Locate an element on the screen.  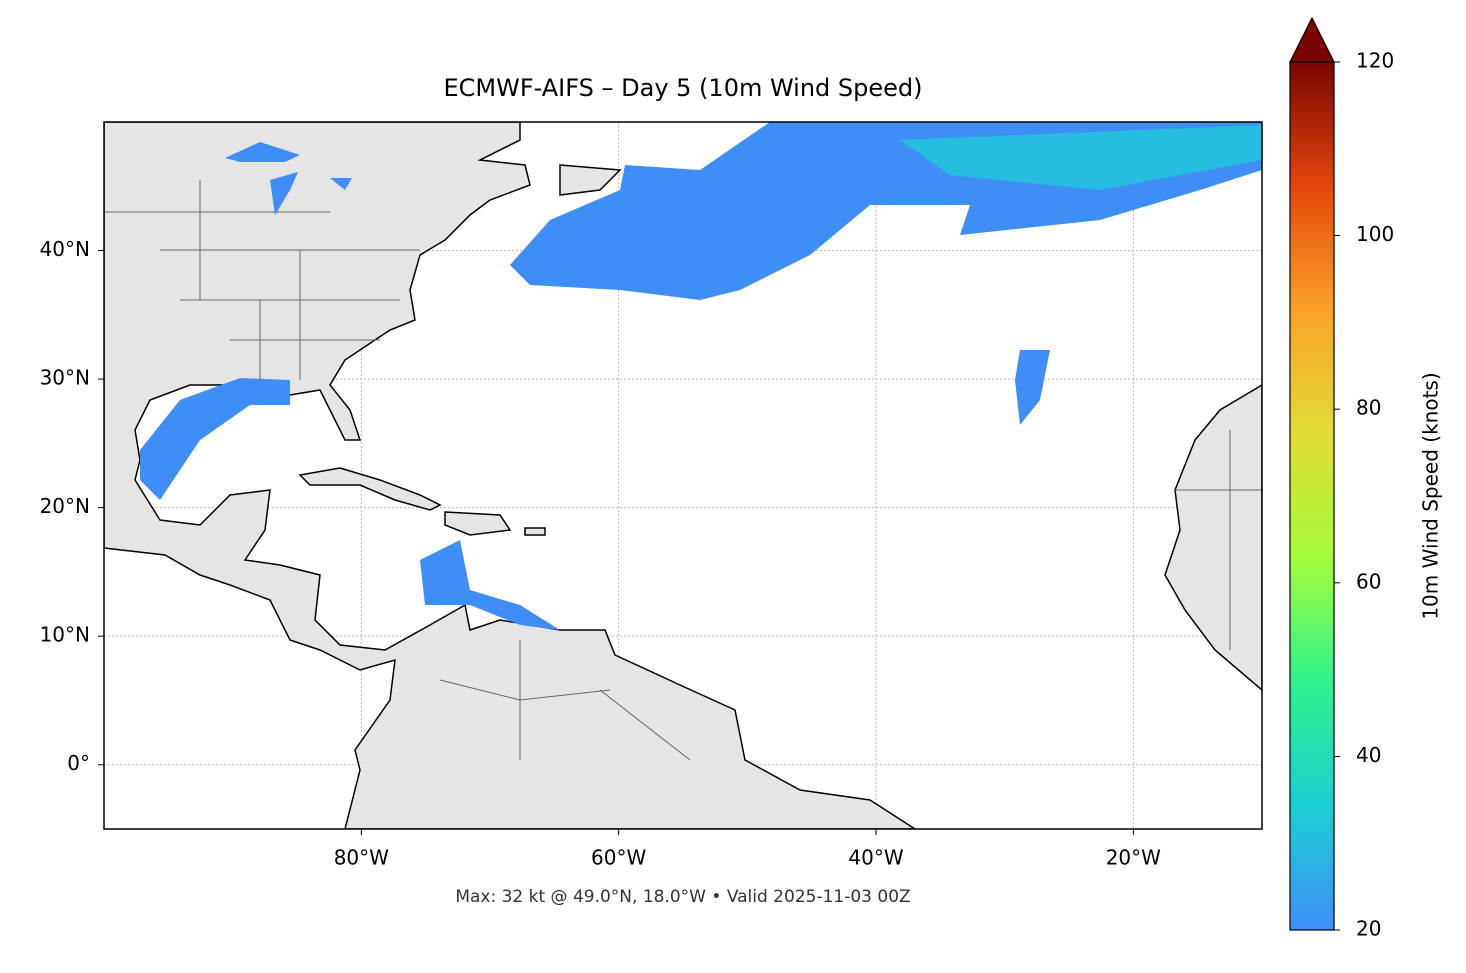
y-tick-label: 20°N is located at coordinates (65, 506).